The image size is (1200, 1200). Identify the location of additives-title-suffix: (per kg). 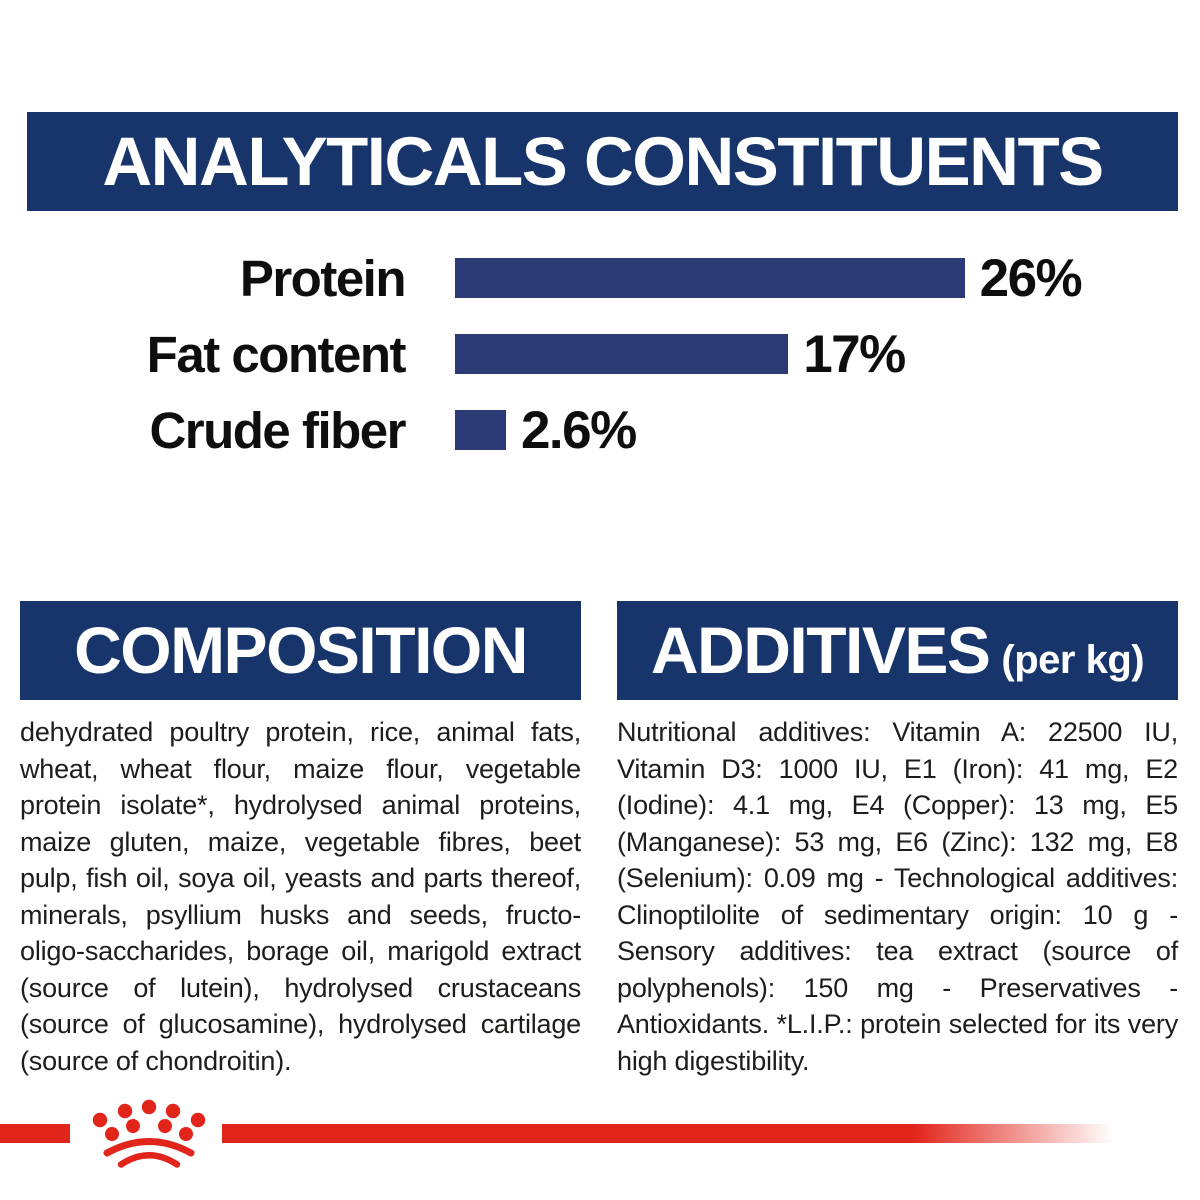
(1073, 660).